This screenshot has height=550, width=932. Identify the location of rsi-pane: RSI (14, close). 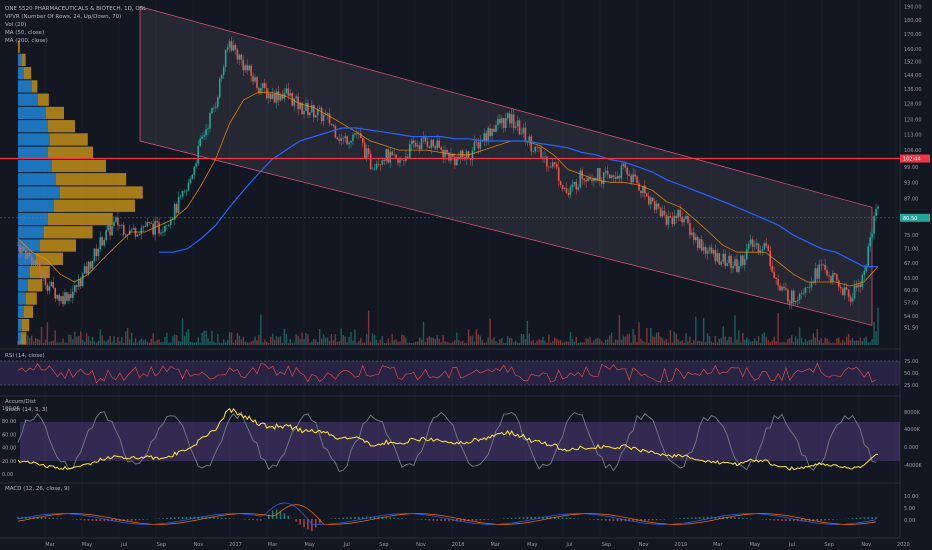
(450, 369).